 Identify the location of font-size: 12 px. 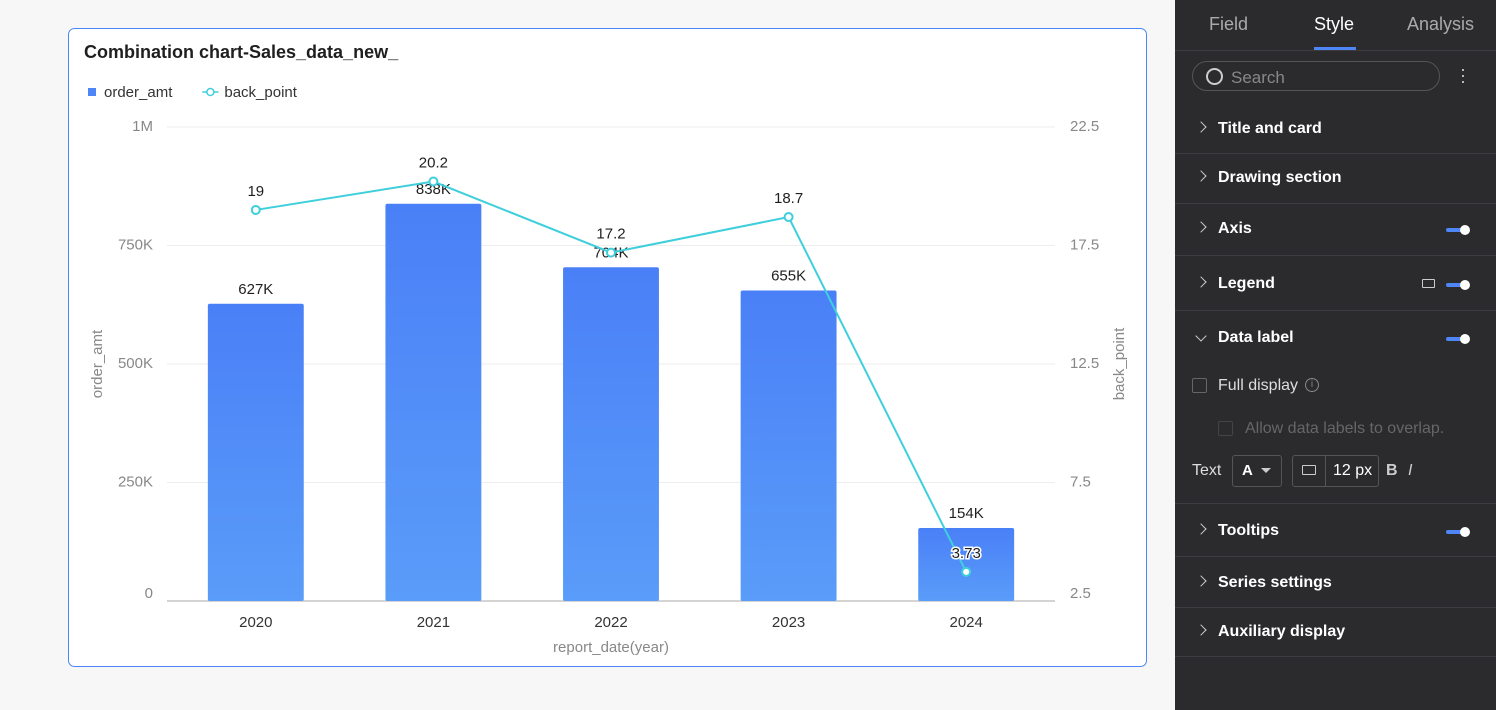
(1353, 470).